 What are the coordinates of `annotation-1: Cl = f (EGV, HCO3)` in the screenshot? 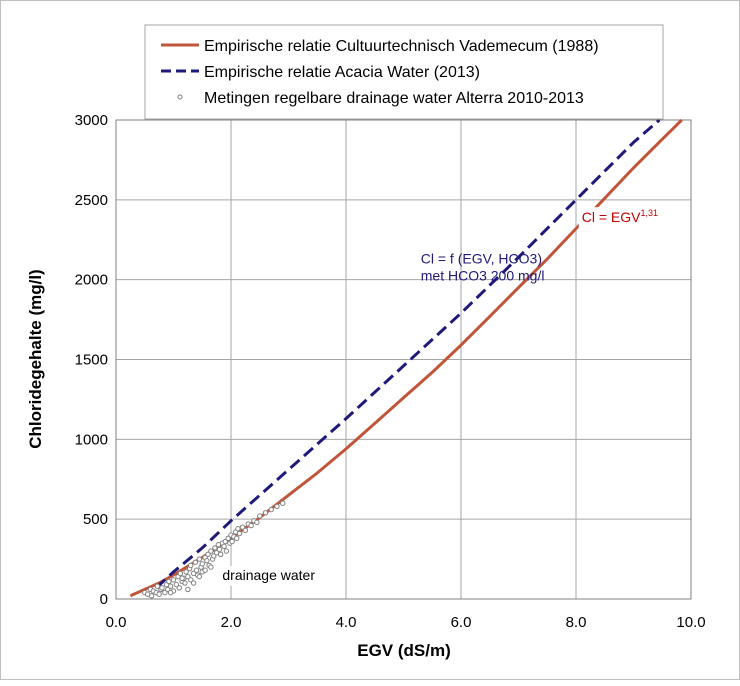 It's located at (481, 259).